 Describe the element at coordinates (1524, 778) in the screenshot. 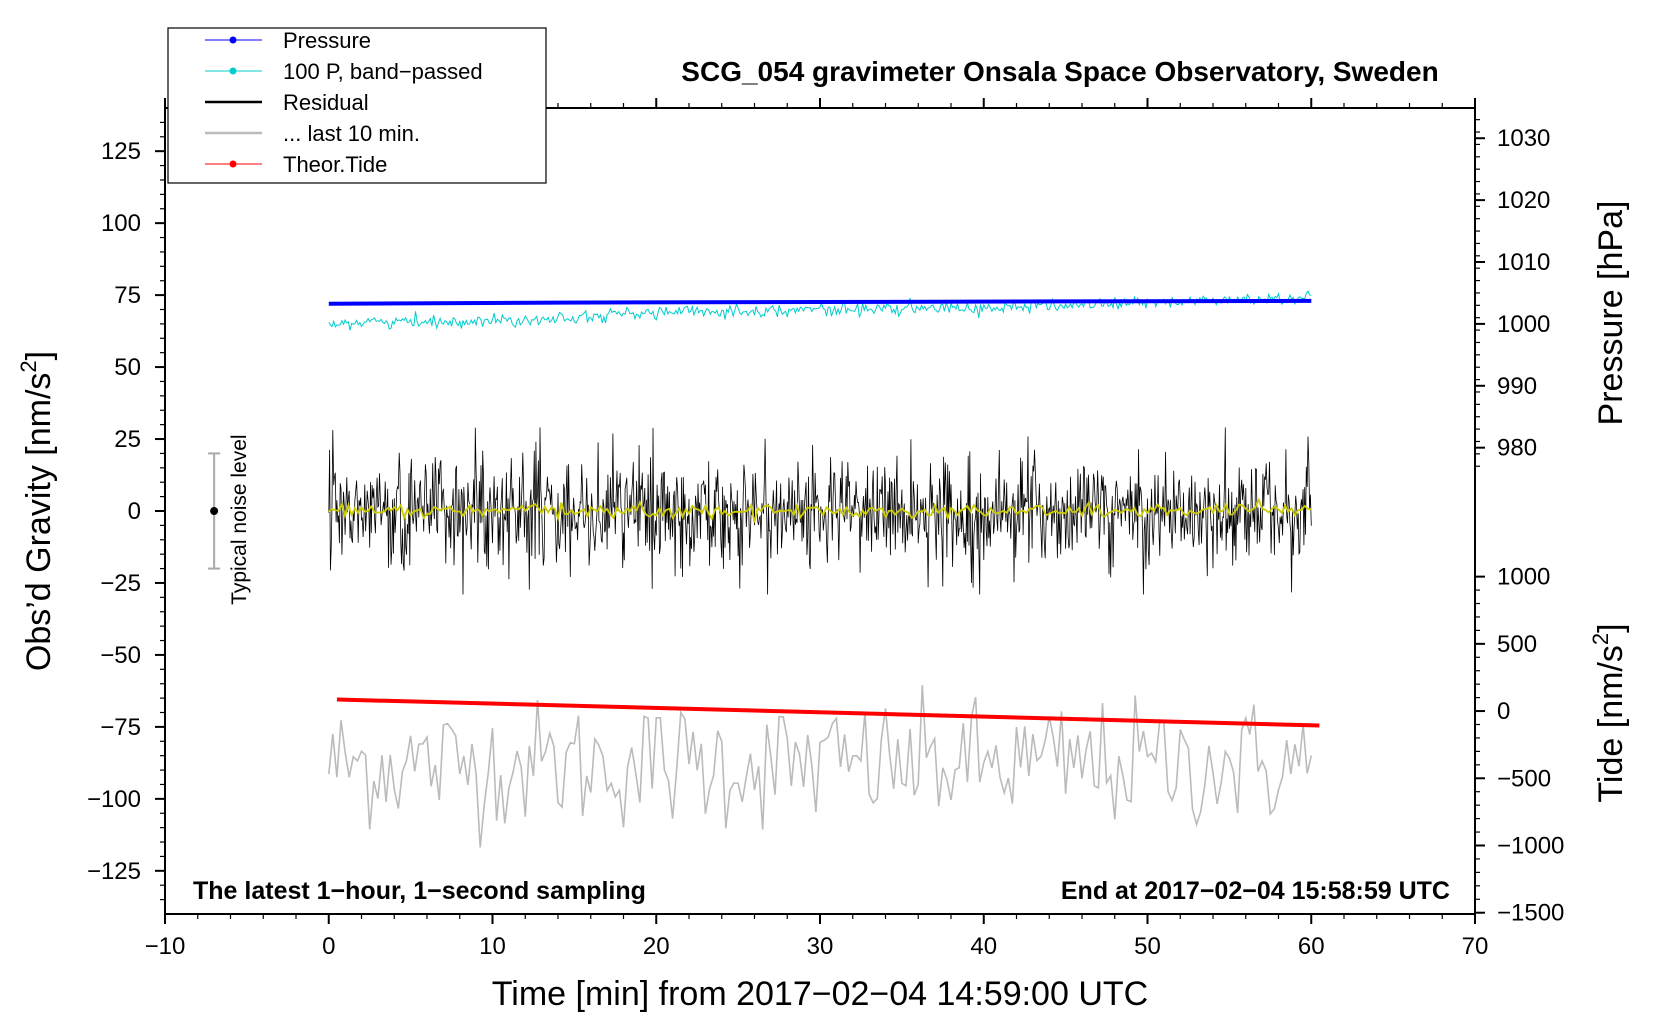

I see `tide-tick-label: −500` at that location.